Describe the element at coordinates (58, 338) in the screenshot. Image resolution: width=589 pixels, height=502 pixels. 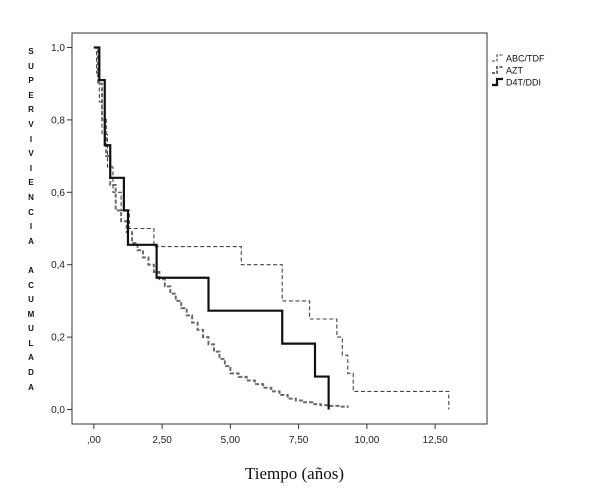
I see `y-tick-label: 0,2` at that location.